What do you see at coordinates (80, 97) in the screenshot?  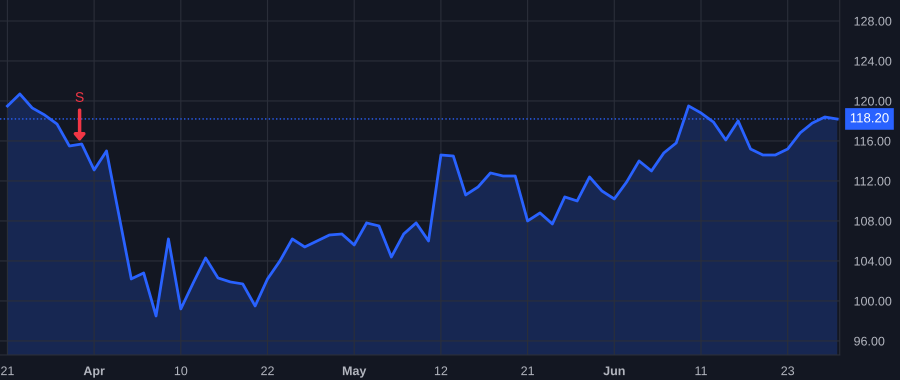 I see `annotation: S` at bounding box center [80, 97].